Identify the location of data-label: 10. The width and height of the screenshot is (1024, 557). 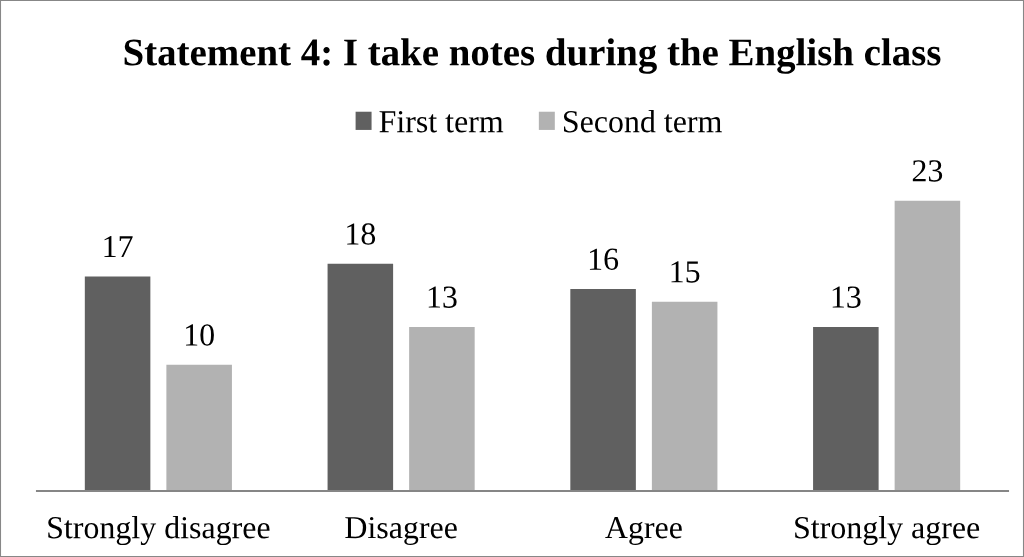
(199, 335).